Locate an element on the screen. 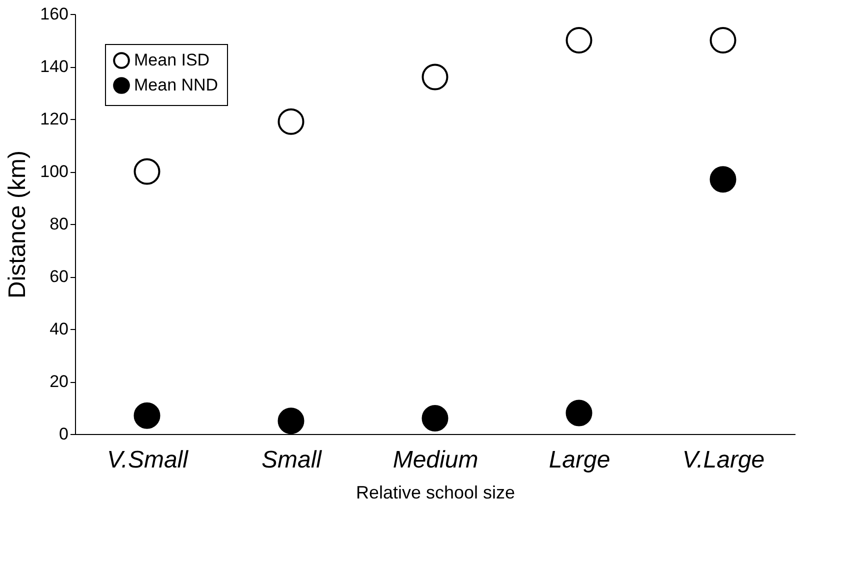 This screenshot has width=856, height=570. y-tick-label: 160 is located at coordinates (54, 14).